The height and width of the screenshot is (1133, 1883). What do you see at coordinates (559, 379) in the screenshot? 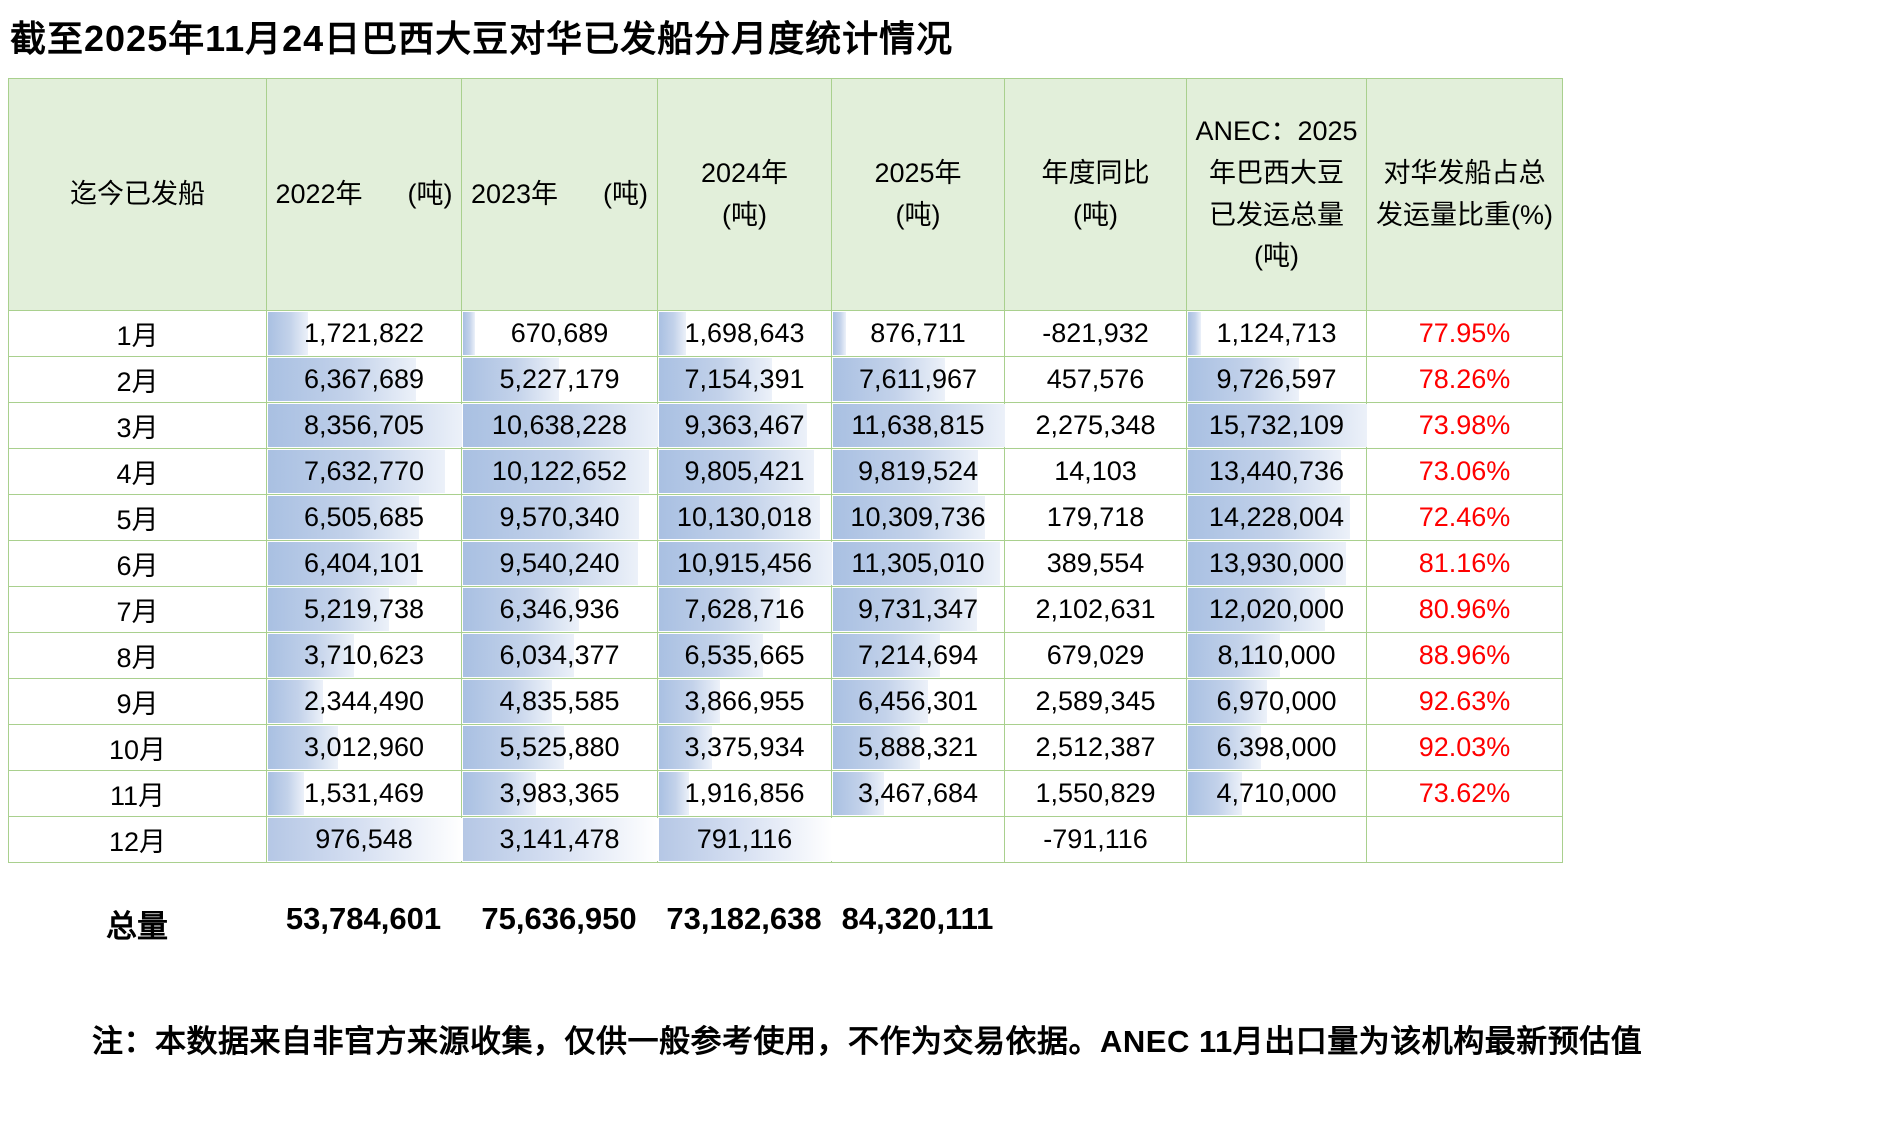
I see `cell-2023: 5,227,179` at bounding box center [559, 379].